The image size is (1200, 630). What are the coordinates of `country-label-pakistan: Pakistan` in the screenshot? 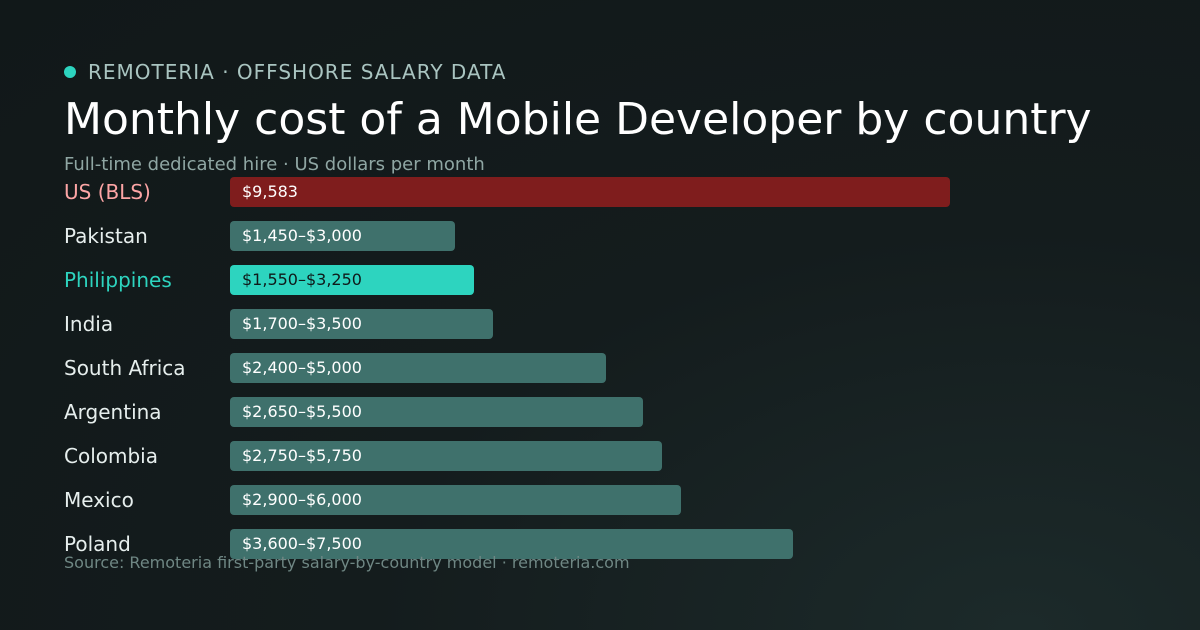 It's located at (106, 236).